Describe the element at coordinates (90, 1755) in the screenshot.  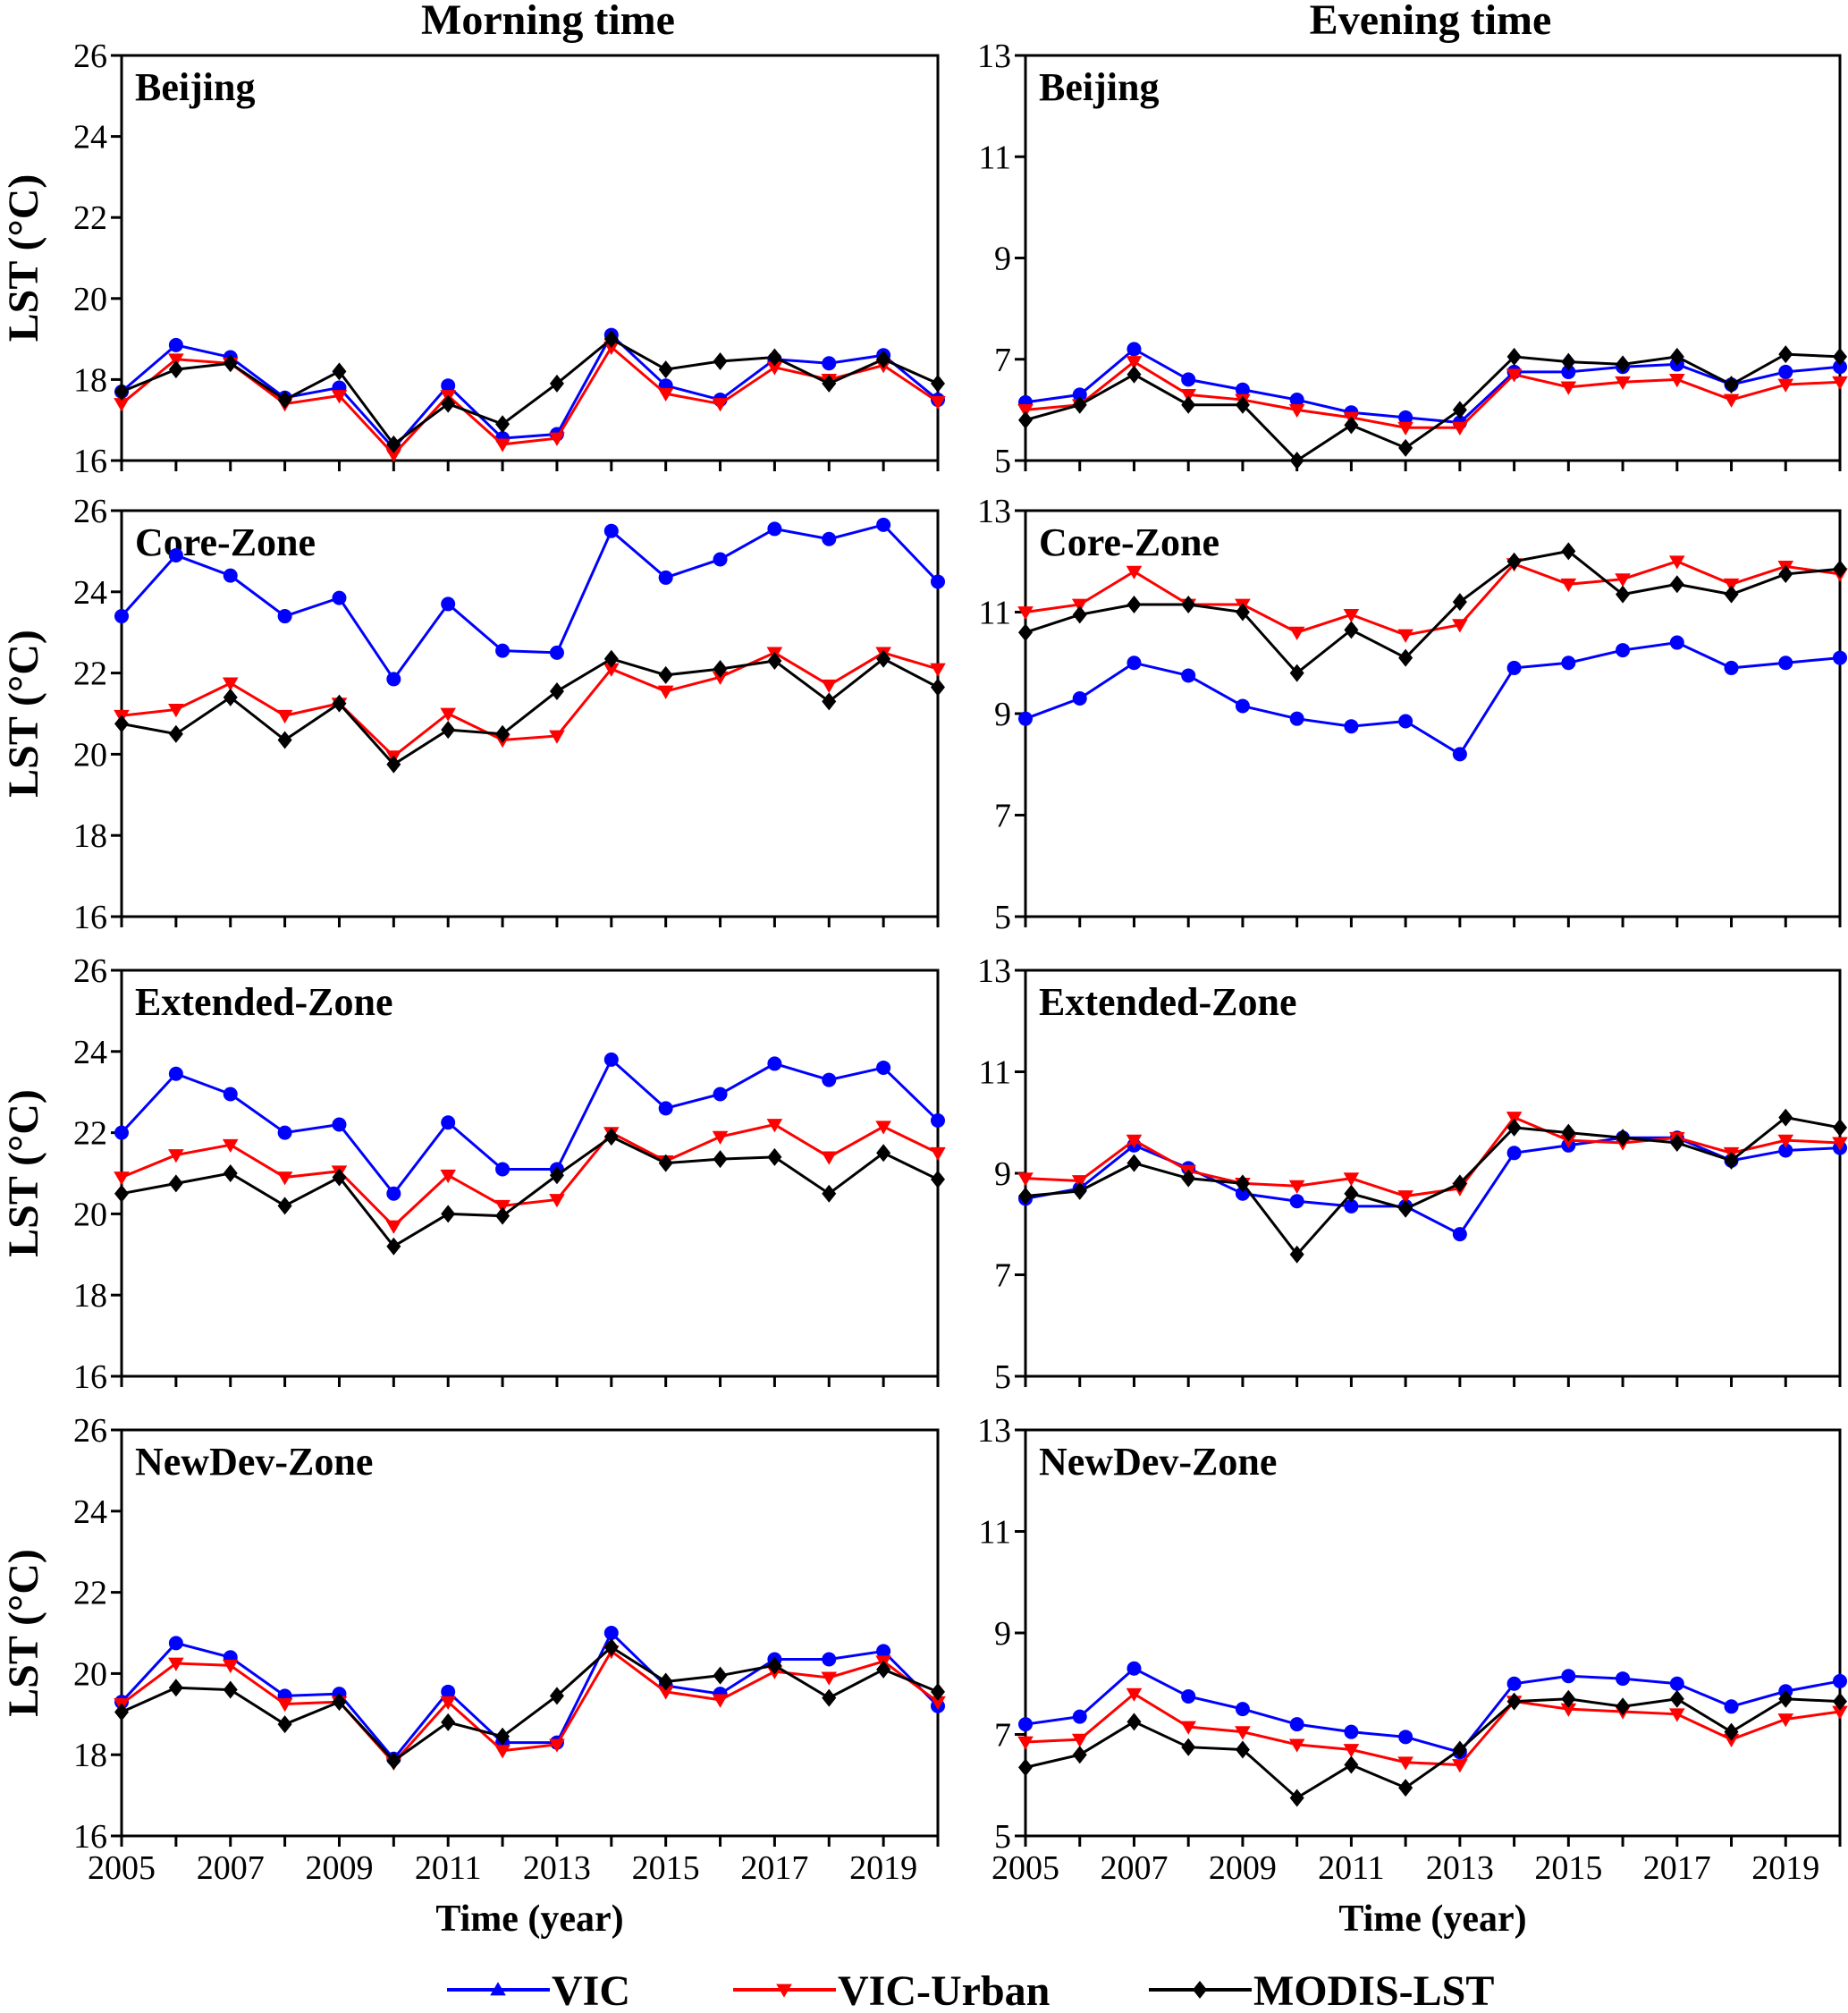
I see `y-tick-label: 18` at that location.